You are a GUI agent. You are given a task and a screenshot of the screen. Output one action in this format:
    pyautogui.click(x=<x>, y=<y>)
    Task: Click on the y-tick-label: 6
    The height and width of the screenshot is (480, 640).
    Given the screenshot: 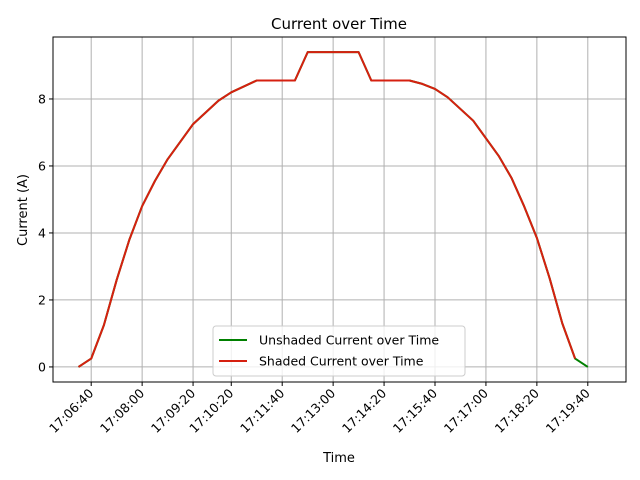 What is the action you would take?
    pyautogui.click(x=42, y=165)
    